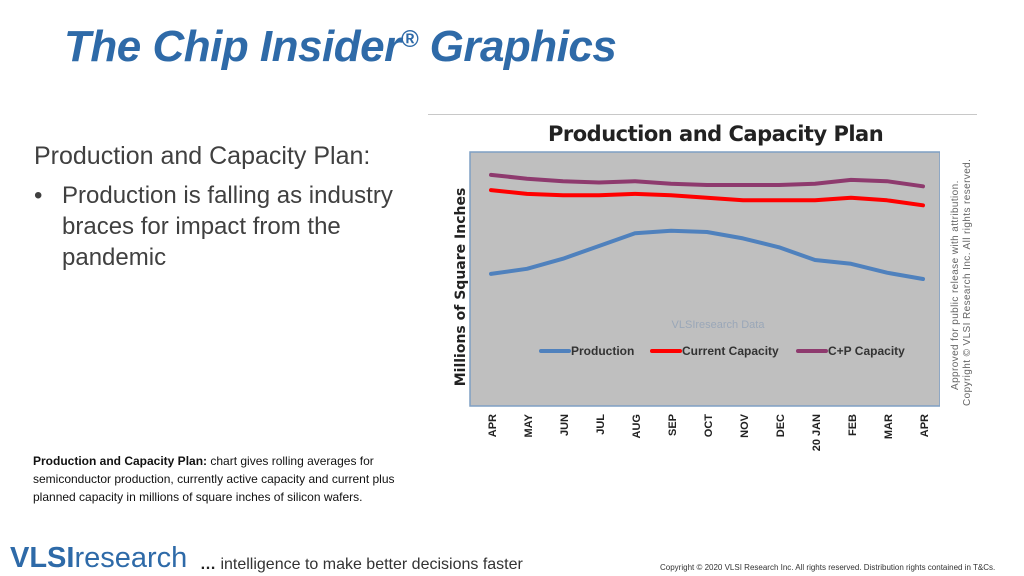  What do you see at coordinates (817, 432) in the screenshot?
I see `x-tick-label: 20 JAN` at bounding box center [817, 432].